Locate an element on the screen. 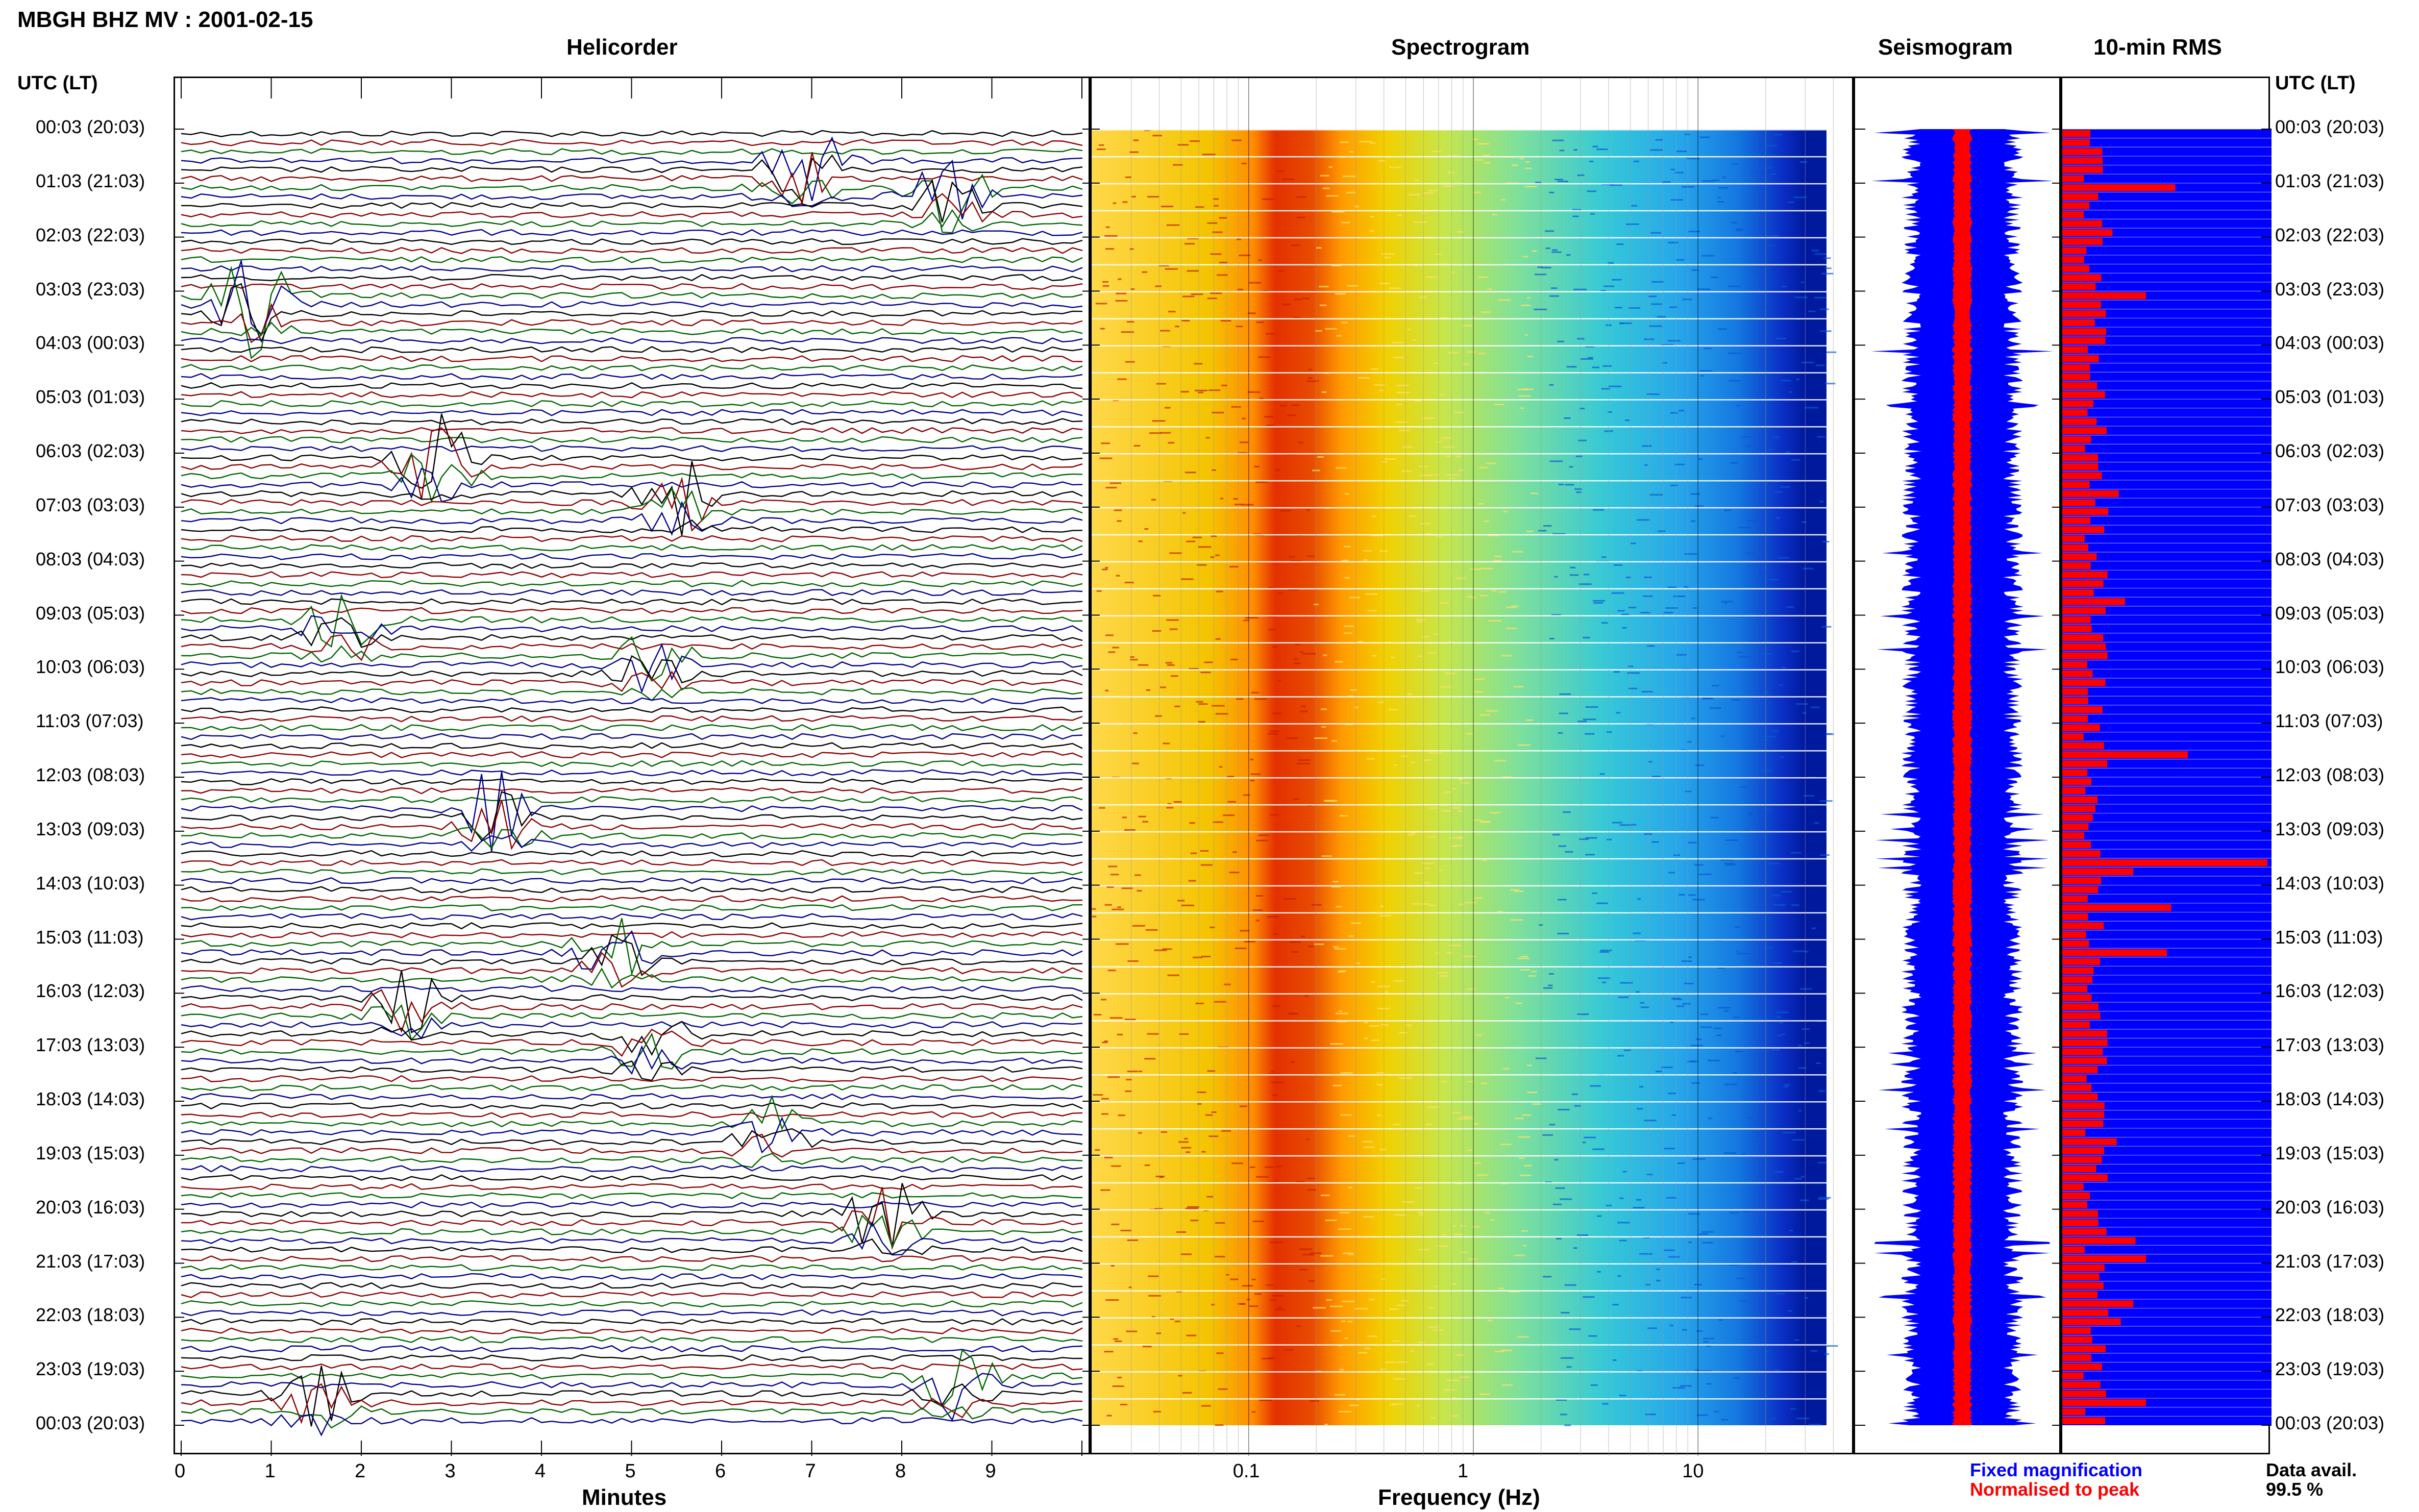  time-label-right: 09:03 (05:03) is located at coordinates (2330, 613).